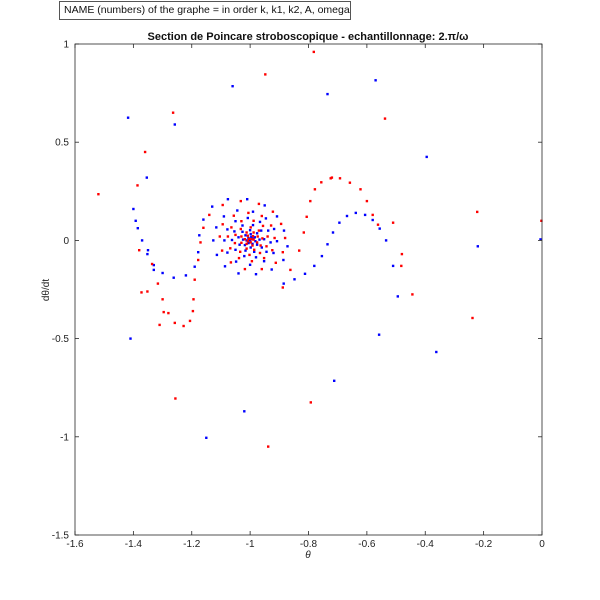 This screenshot has width=600, height=600. Describe the element at coordinates (542, 544) in the screenshot. I see `x-tick-label-8: 0` at that location.